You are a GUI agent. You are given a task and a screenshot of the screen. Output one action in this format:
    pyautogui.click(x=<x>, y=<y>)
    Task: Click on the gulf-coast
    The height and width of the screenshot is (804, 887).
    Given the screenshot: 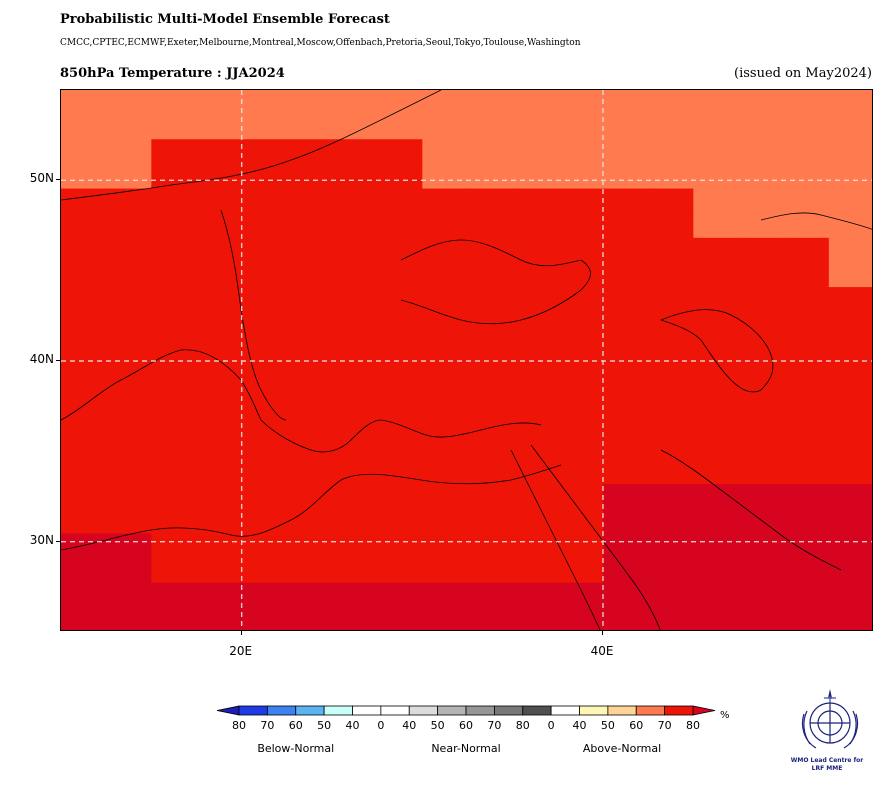 What is the action you would take?
    pyautogui.click(x=751, y=510)
    